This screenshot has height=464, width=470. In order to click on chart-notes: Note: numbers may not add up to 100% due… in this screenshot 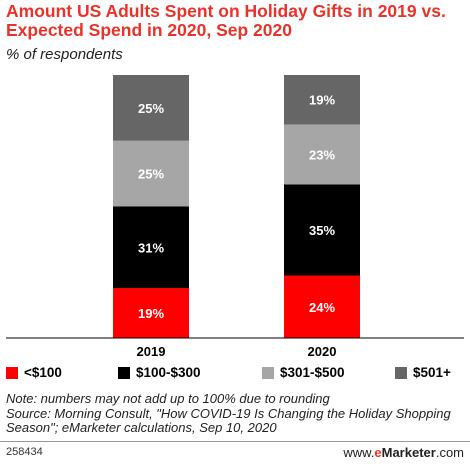, I will do `click(236, 413)`.